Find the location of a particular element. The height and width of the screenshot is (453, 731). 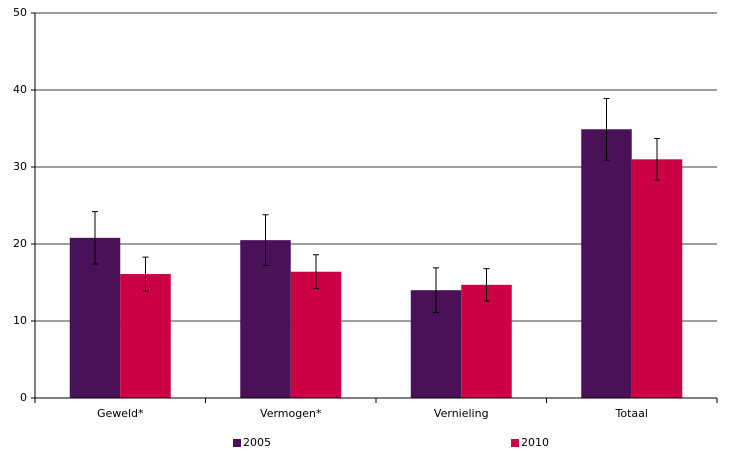

y-tick-label: 50 is located at coordinates (20, 12).